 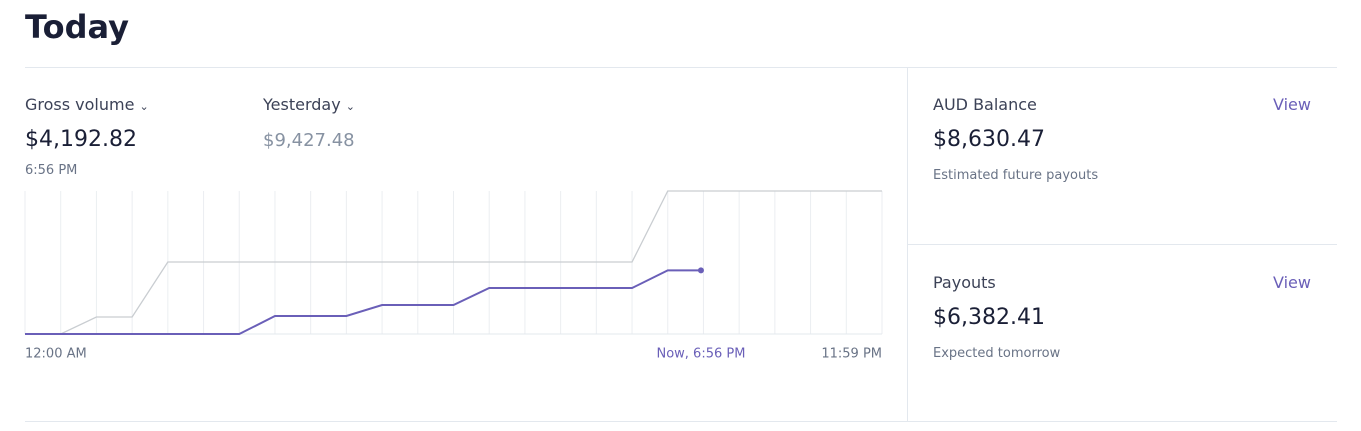 I want to click on page-title: Today, so click(x=77, y=27).